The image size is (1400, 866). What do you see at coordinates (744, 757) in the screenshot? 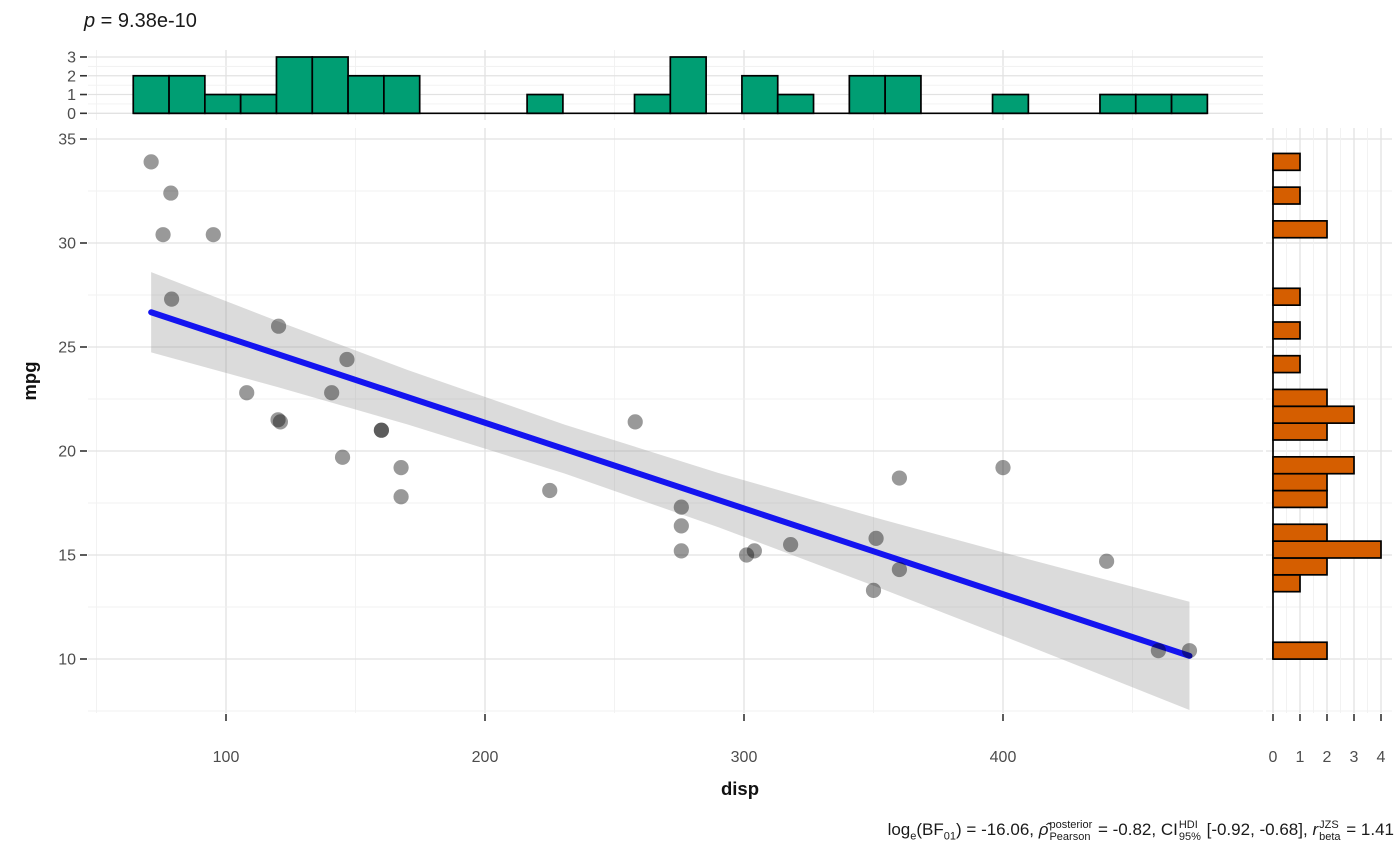
I see `x-axis-tick-label: 300` at bounding box center [744, 757].